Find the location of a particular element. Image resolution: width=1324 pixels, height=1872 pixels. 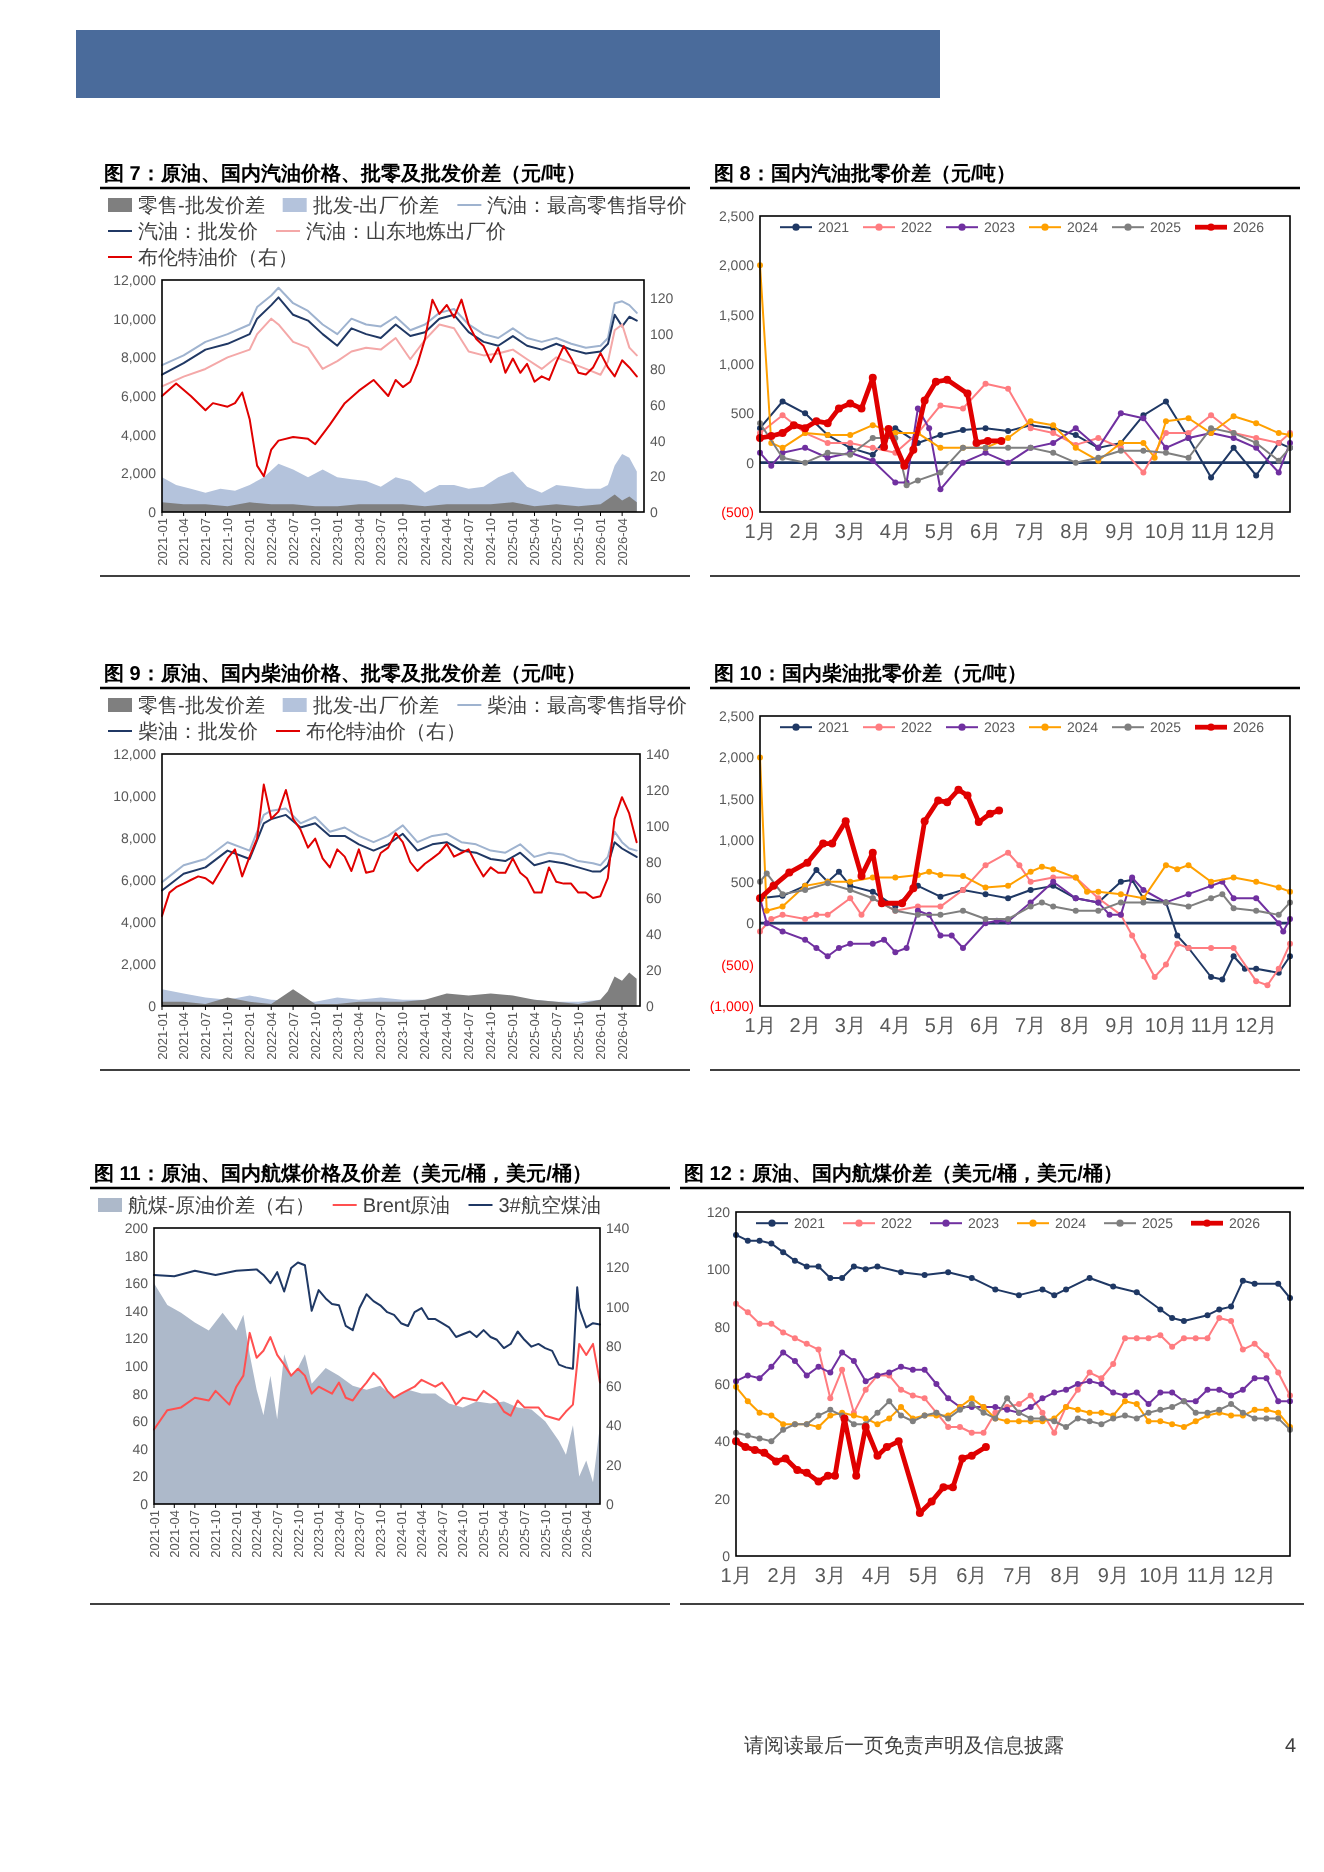

title: 图 8：国内汽油批零价差（元/吨） is located at coordinates (865, 175).